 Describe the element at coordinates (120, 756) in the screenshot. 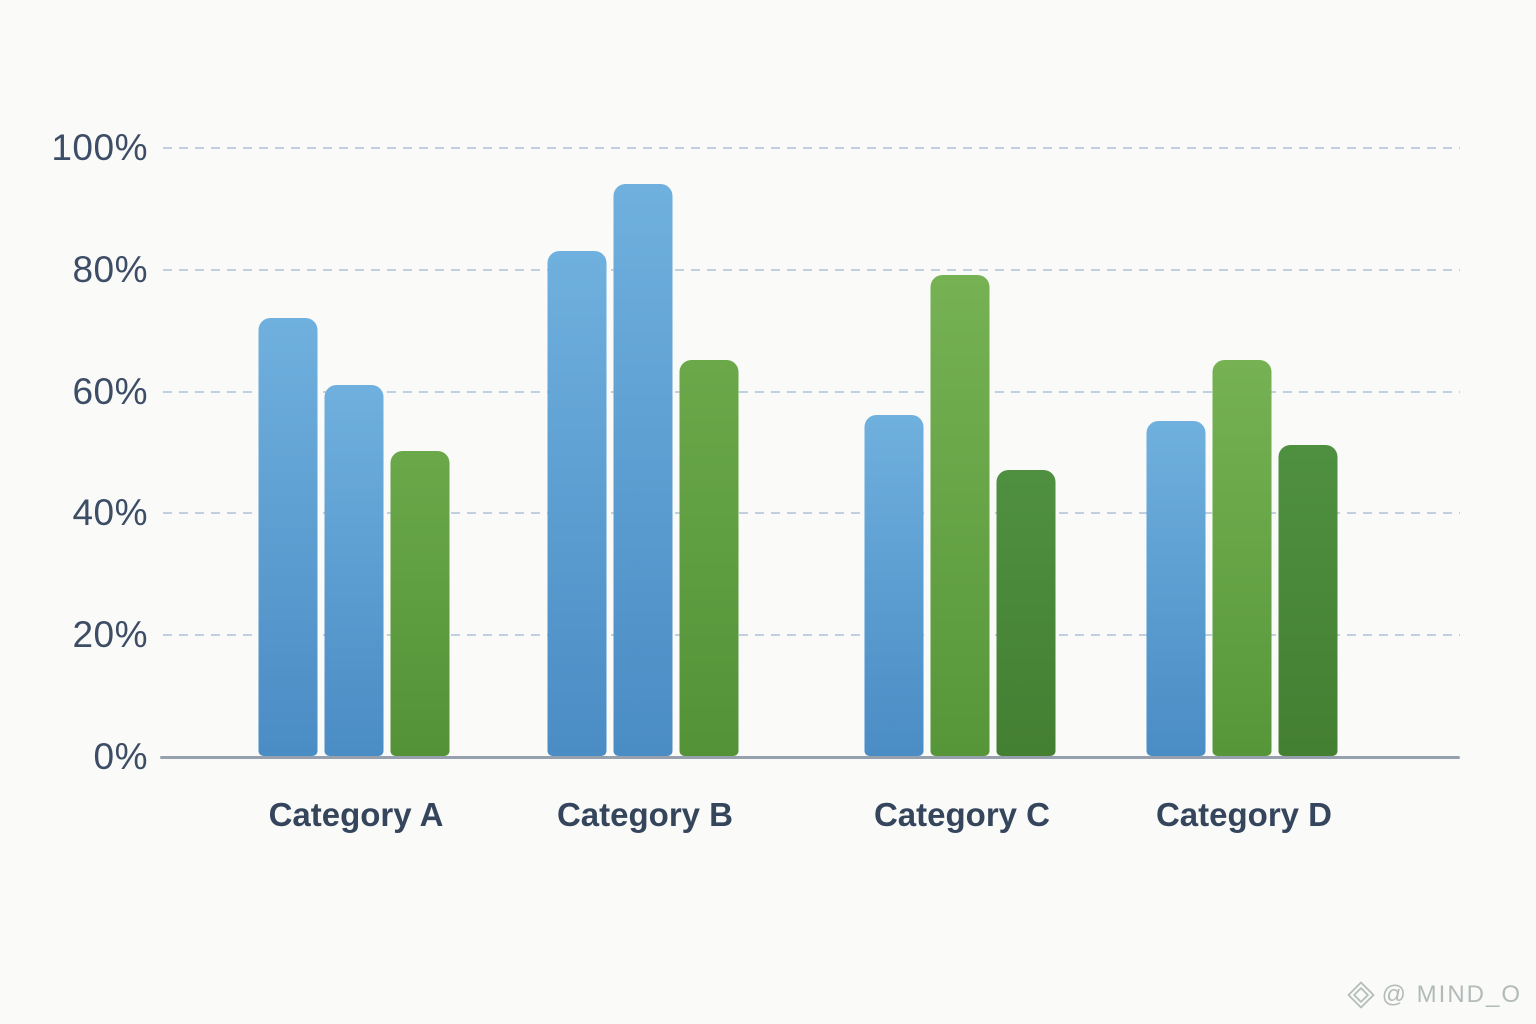

I see `y-axis-tick-0: 0%` at that location.